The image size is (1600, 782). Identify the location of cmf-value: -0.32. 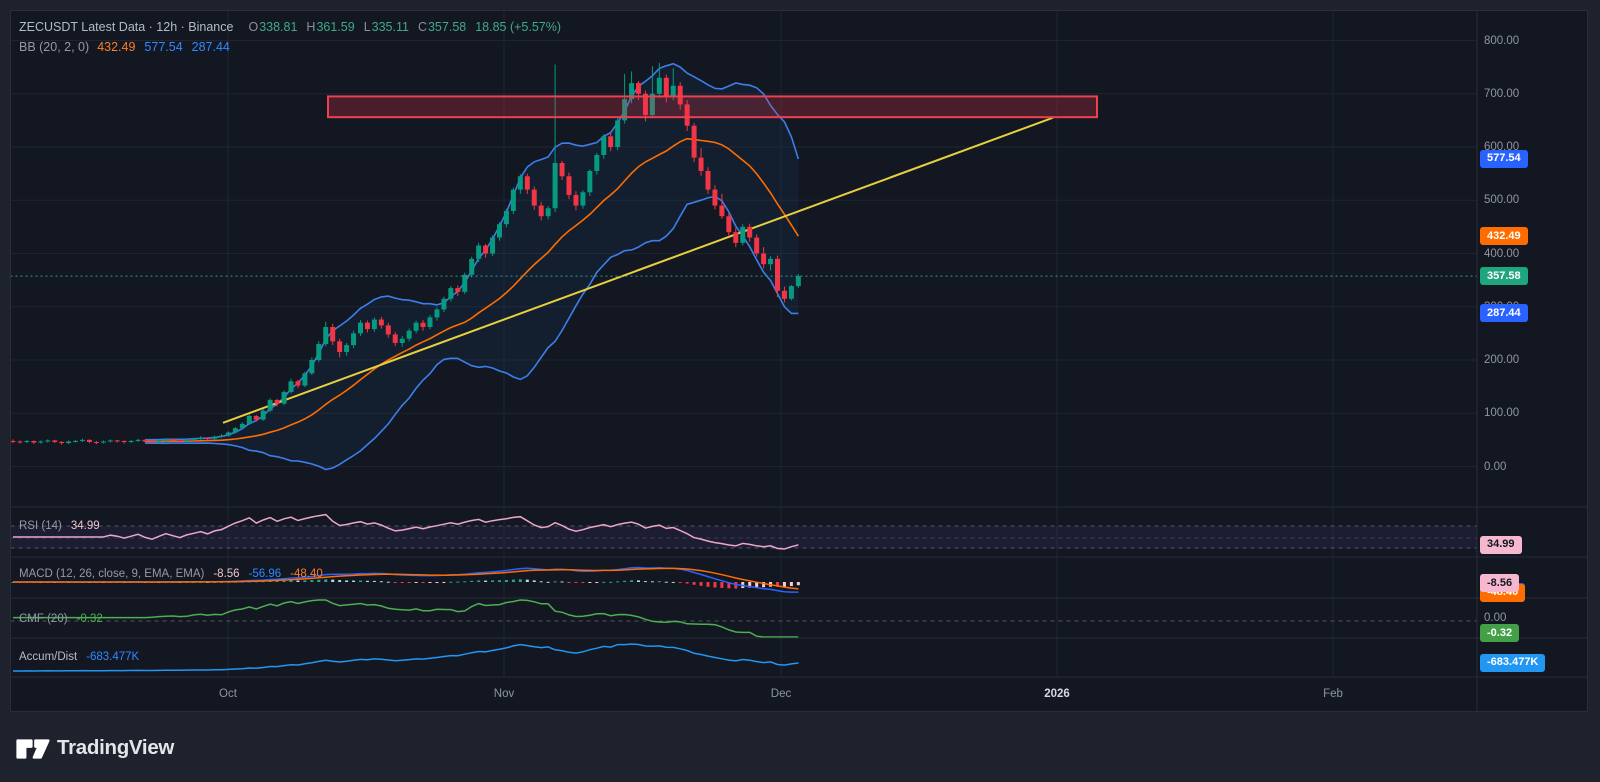
(89, 618).